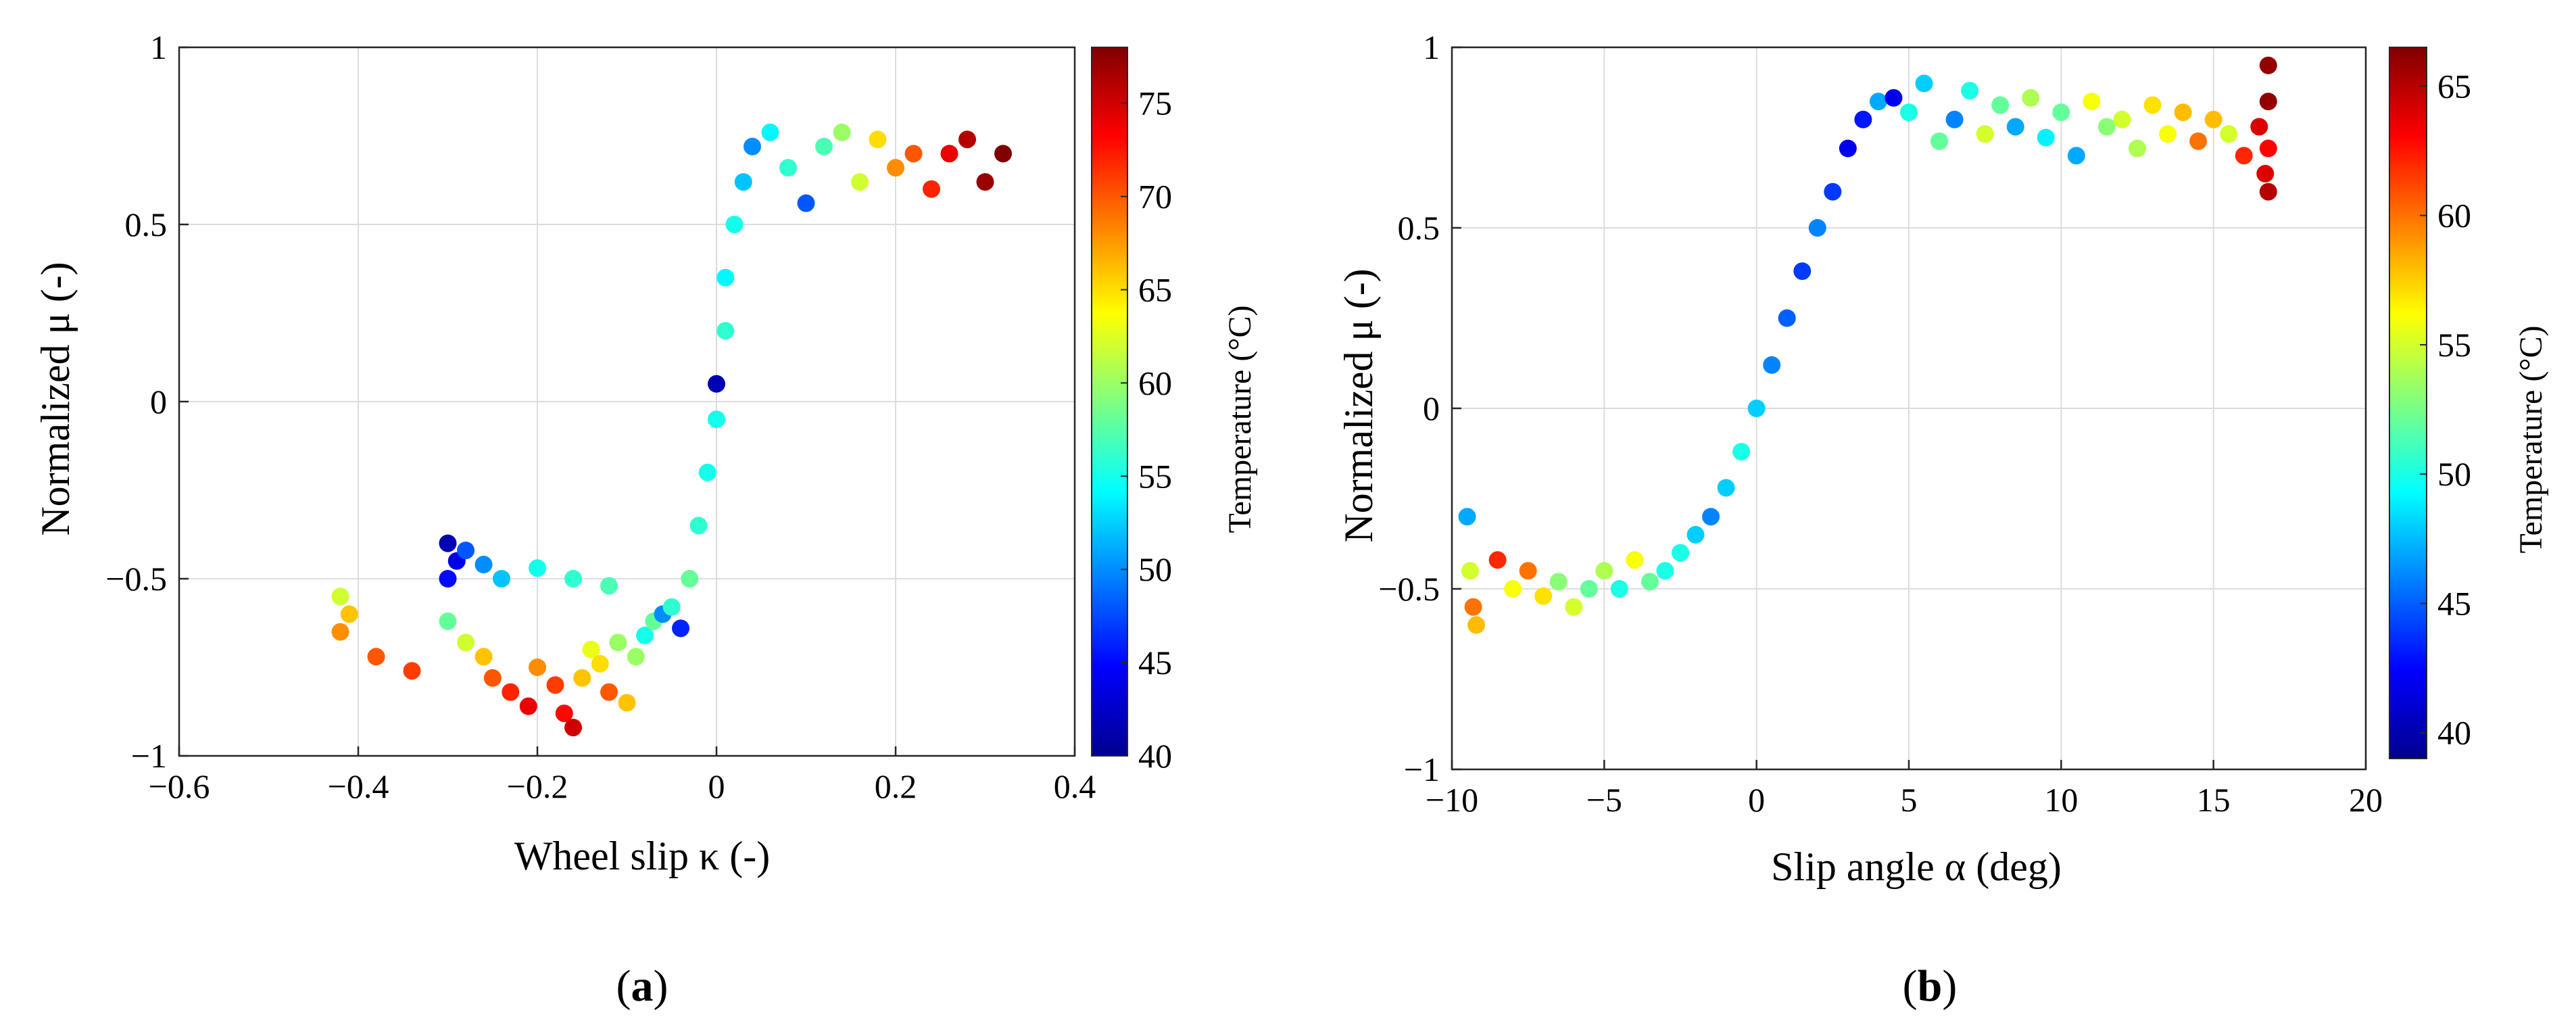 This screenshot has height=1029, width=2576. What do you see at coordinates (1604, 800) in the screenshot?
I see `x-tick-label: −5` at bounding box center [1604, 800].